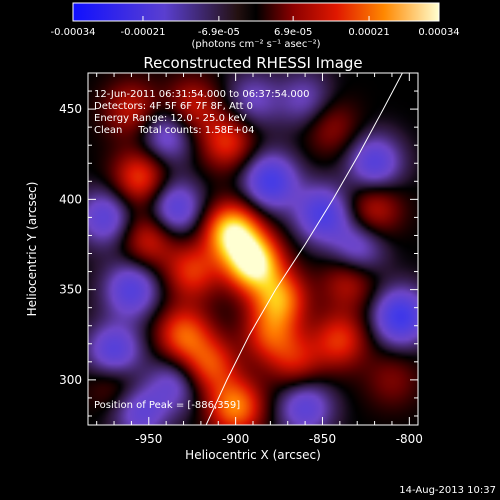  I want to click on x-tick-label: -900, so click(235, 439).